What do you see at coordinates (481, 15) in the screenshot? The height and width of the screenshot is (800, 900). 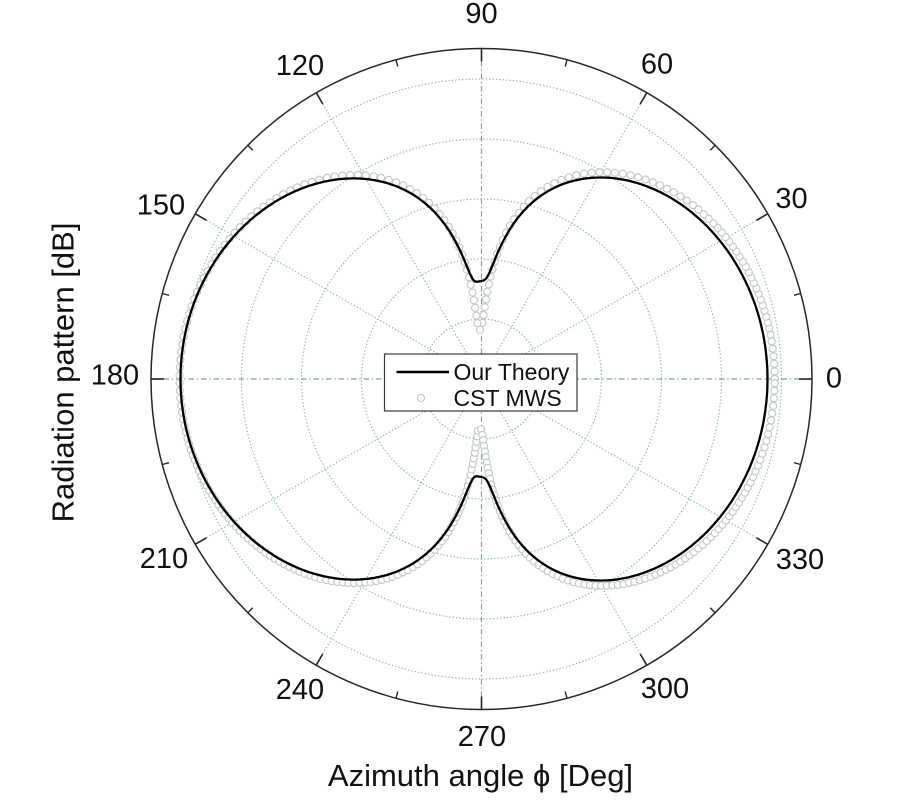 I see `svg-text: 90` at bounding box center [481, 15].